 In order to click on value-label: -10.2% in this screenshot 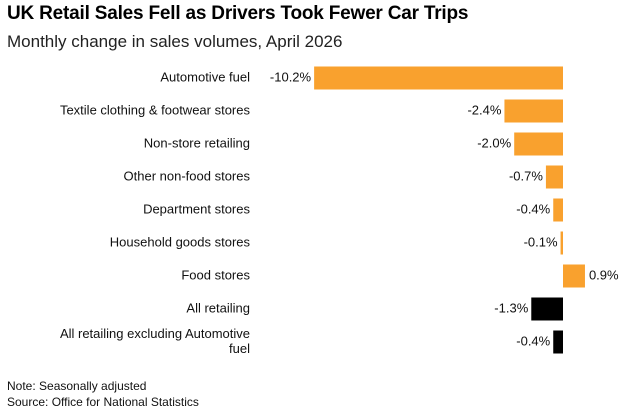, I will do `click(291, 76)`.